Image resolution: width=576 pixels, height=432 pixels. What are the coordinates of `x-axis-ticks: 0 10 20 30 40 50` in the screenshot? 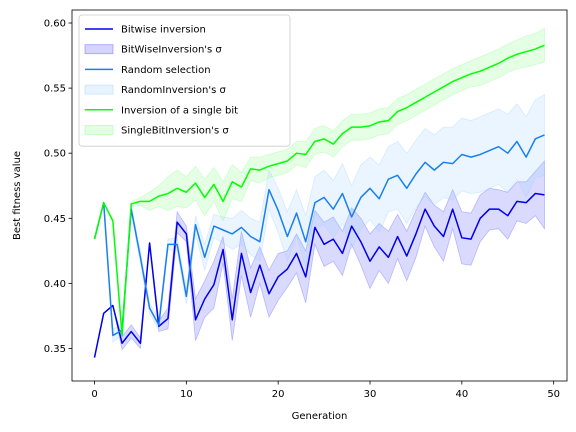 It's located at (325, 390).